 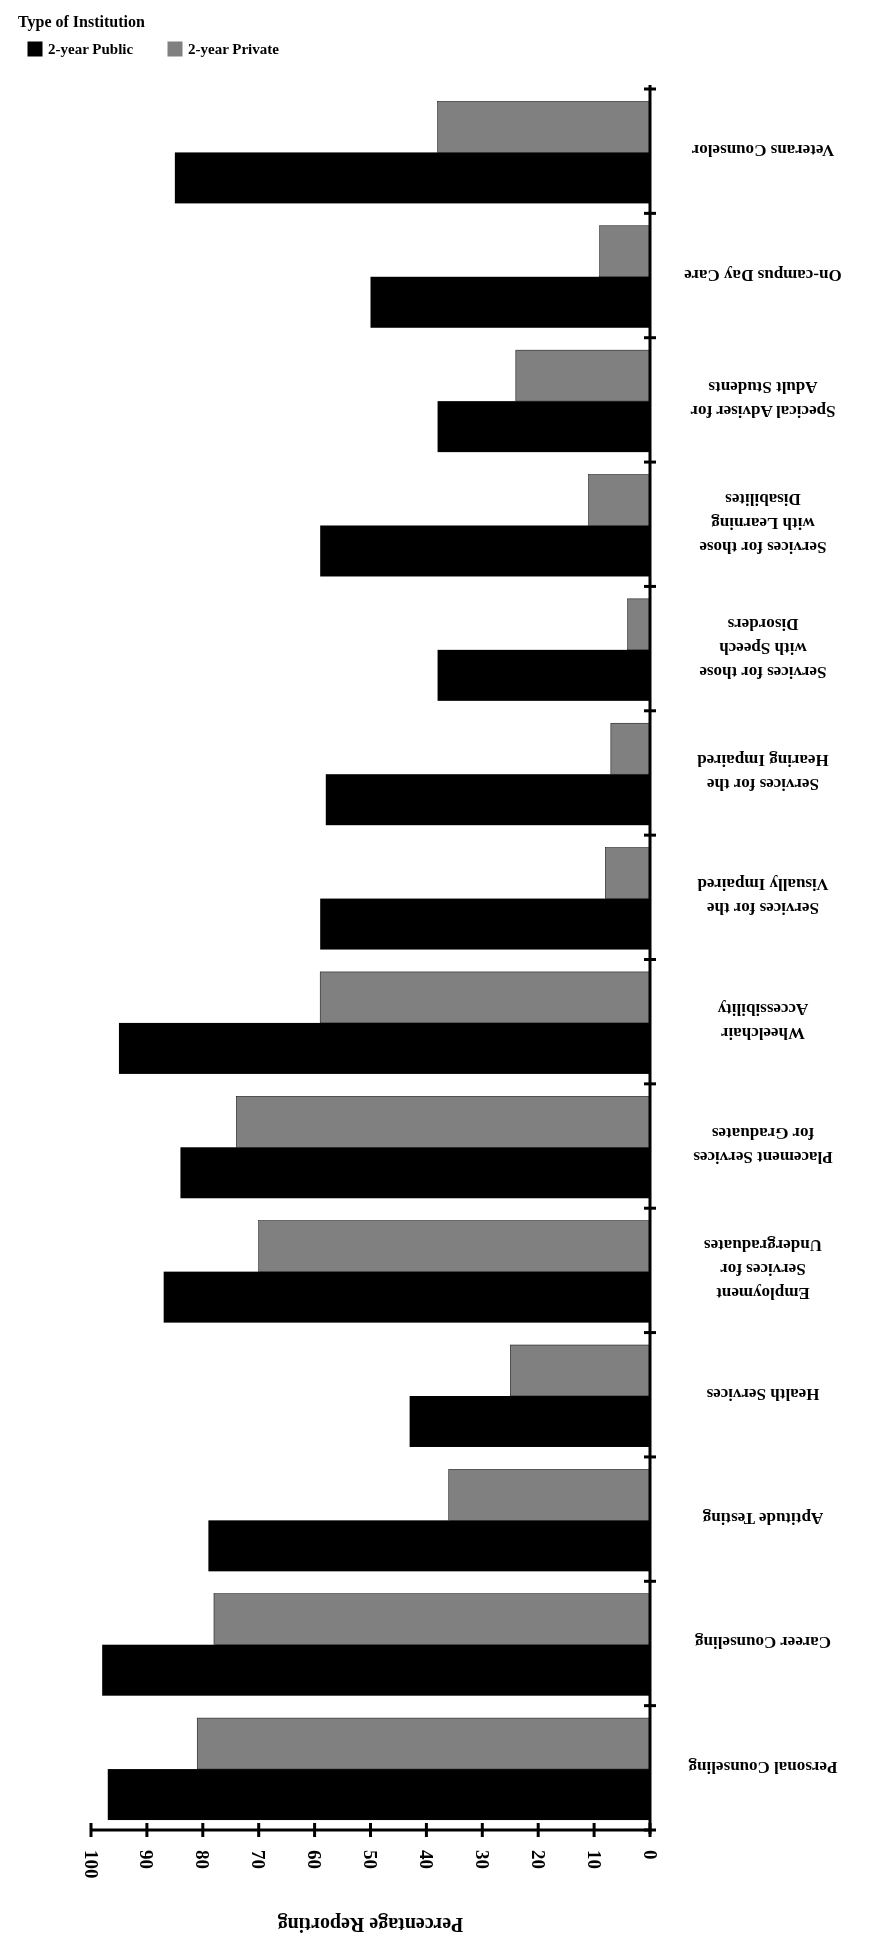 I want to click on y-tick-label: Personal Counseling, so click(x=763, y=1767).